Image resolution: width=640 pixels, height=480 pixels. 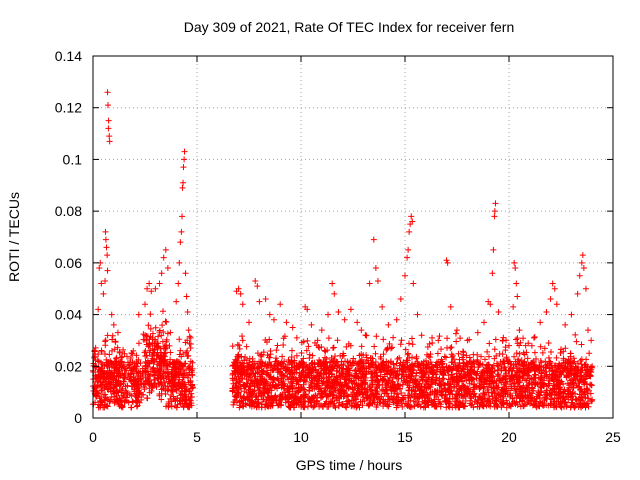 I want to click on x-tick-label: 20, so click(x=509, y=437).